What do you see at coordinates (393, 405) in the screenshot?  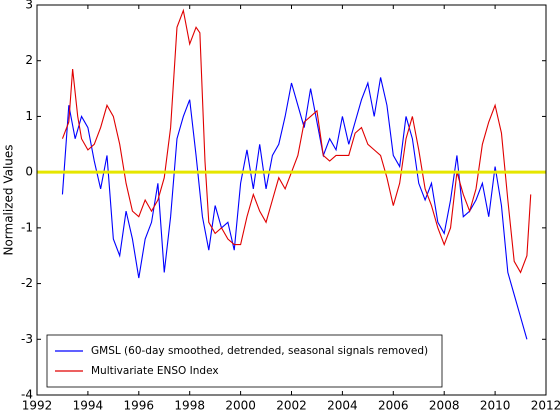 I see `x-tick-label: 2006` at bounding box center [393, 405].